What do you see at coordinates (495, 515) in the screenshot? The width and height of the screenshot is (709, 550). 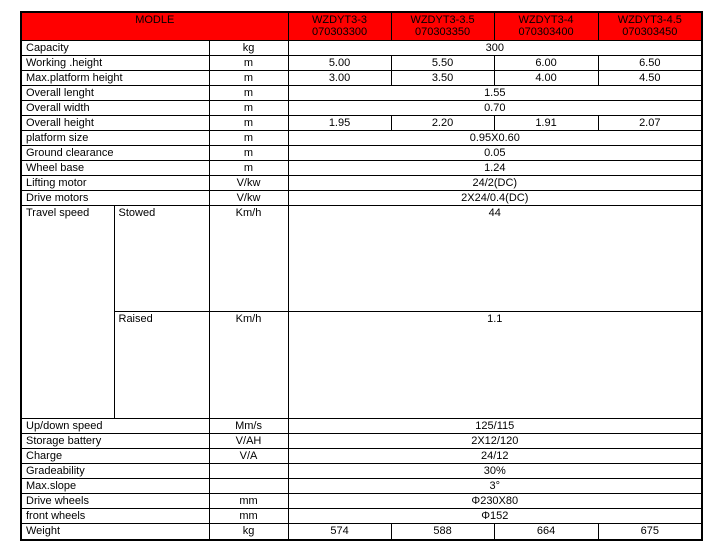 I see `value-cell: Φ152` at bounding box center [495, 515].